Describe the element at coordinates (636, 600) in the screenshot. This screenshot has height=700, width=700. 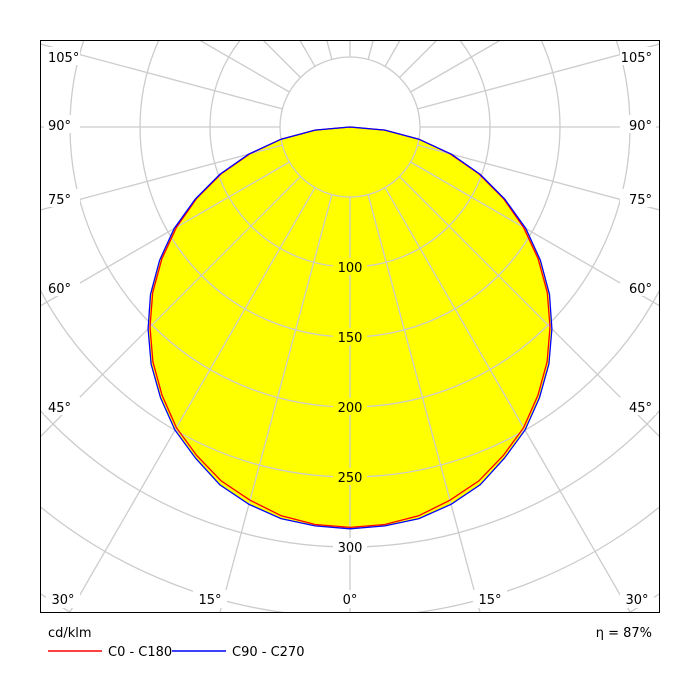
I see `angle-label-bottom-4: 30°` at that location.